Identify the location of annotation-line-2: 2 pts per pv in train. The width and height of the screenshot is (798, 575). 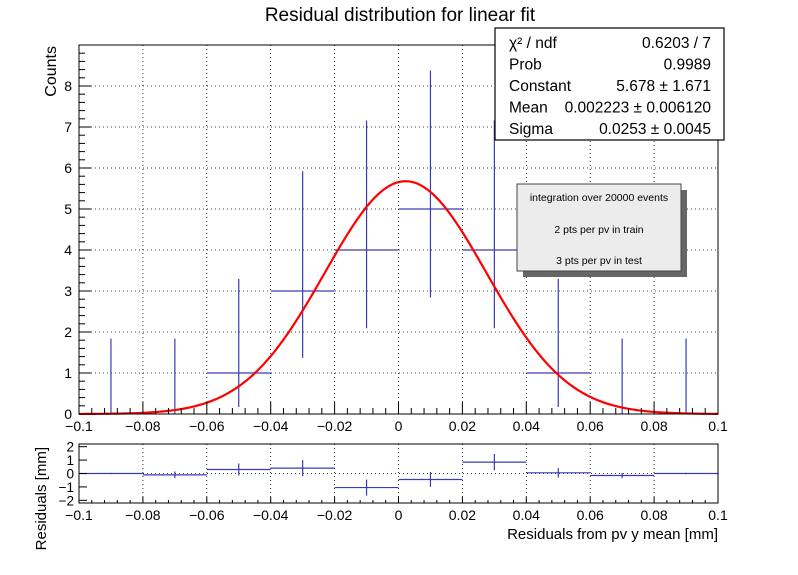
(598, 230).